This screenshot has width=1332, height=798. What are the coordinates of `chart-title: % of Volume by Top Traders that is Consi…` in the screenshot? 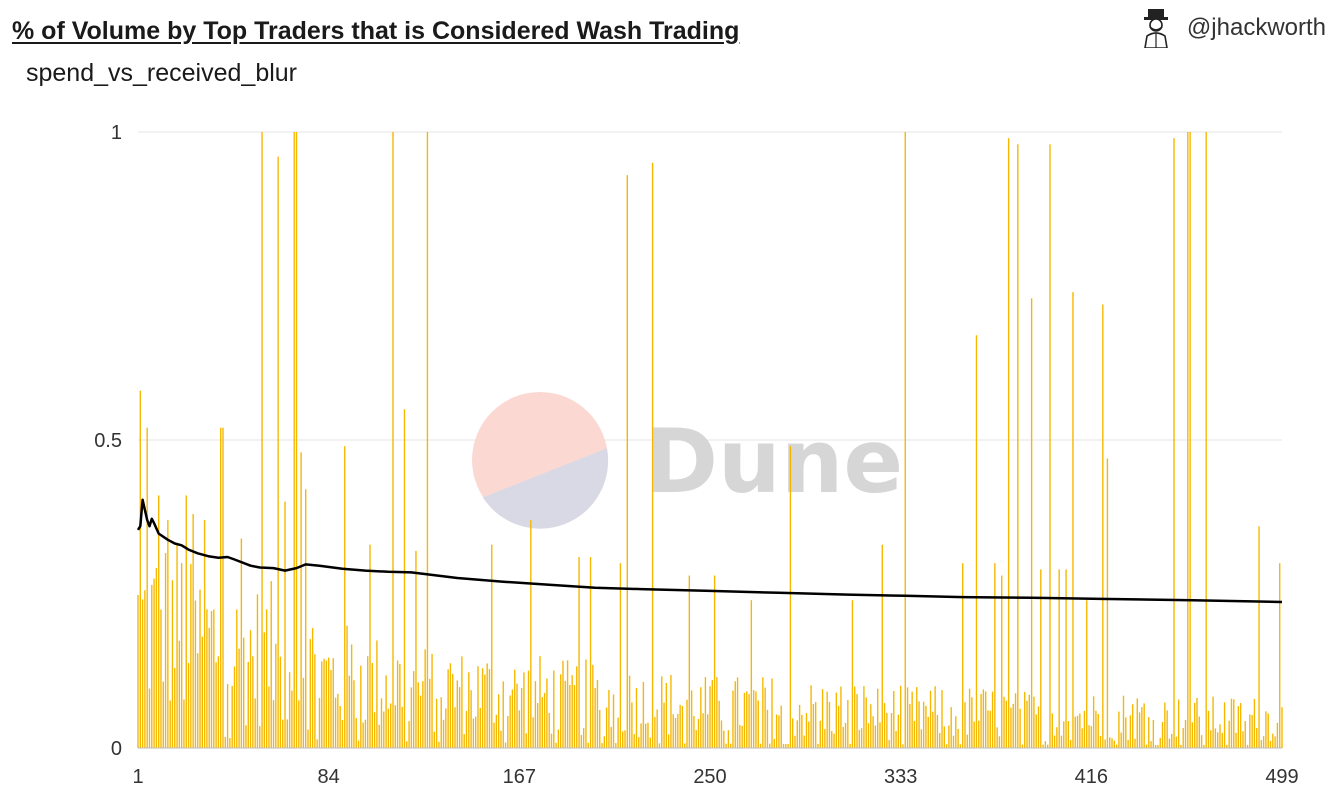 It's located at (376, 31).